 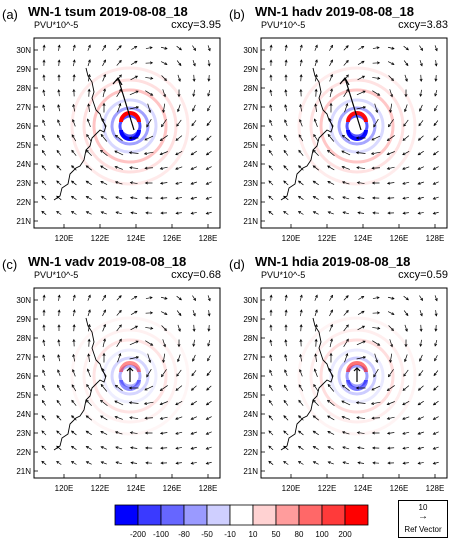 I want to click on colorbar-label: -10, so click(x=230, y=534).